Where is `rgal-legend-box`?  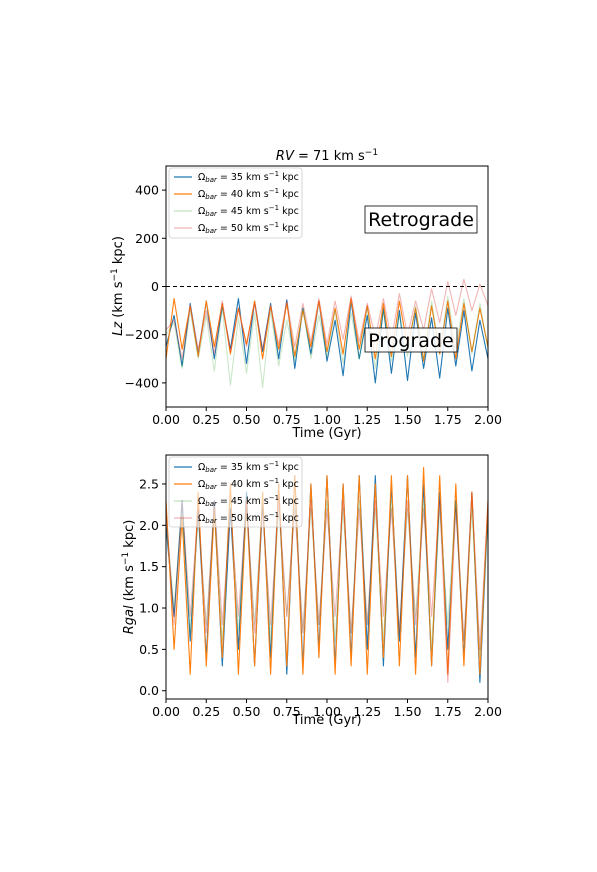
rgal-legend-box is located at coordinates (235, 492).